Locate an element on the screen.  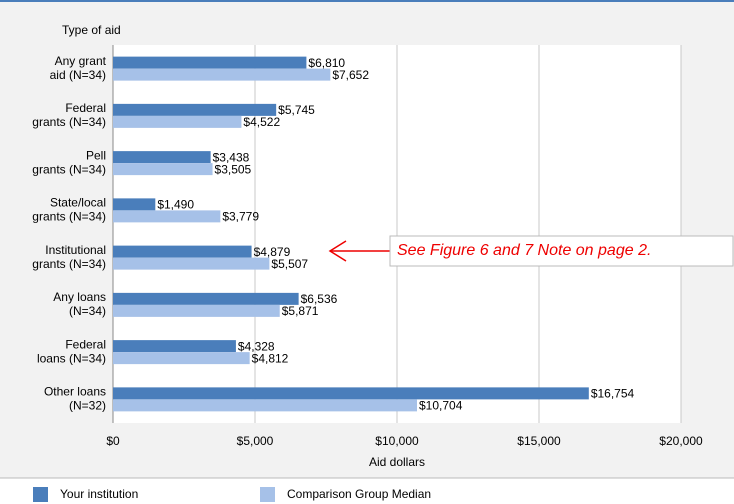
legend-label: Your institution is located at coordinates (99, 494).